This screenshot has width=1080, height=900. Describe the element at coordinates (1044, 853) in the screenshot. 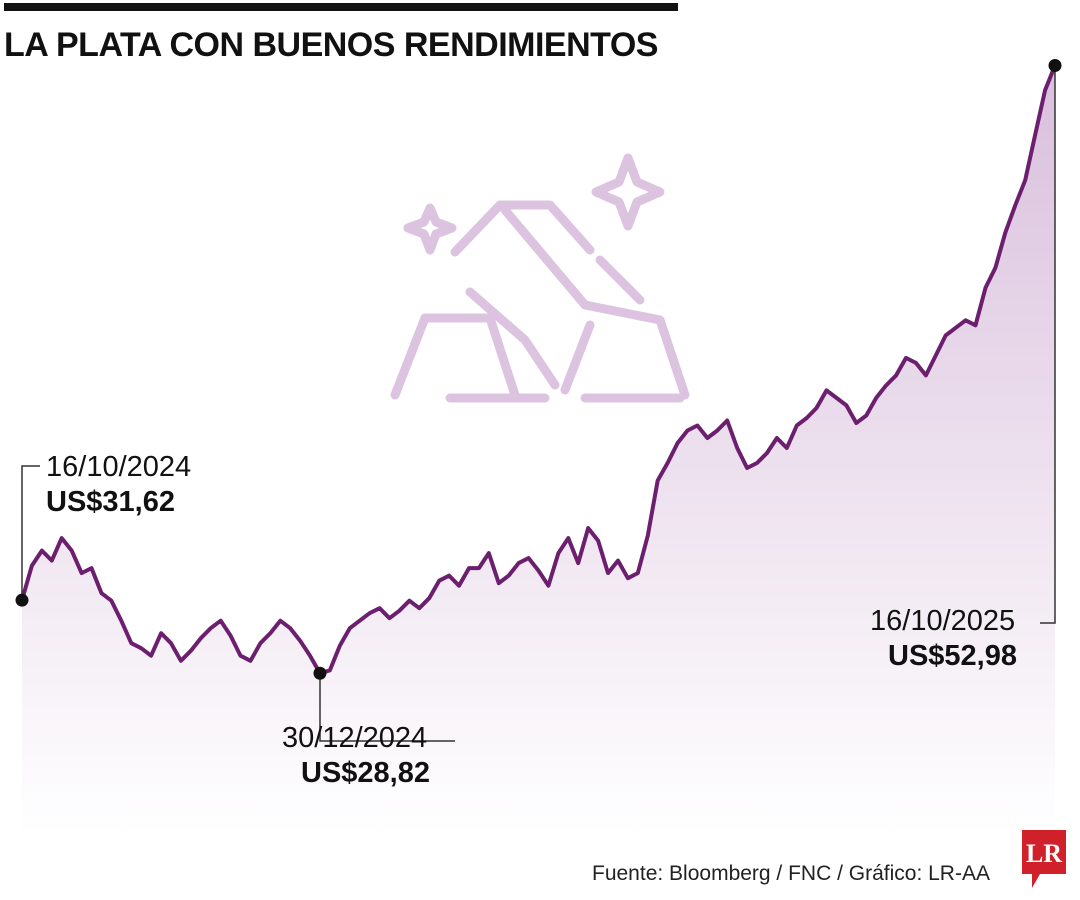

I see `logo-text: LR` at that location.